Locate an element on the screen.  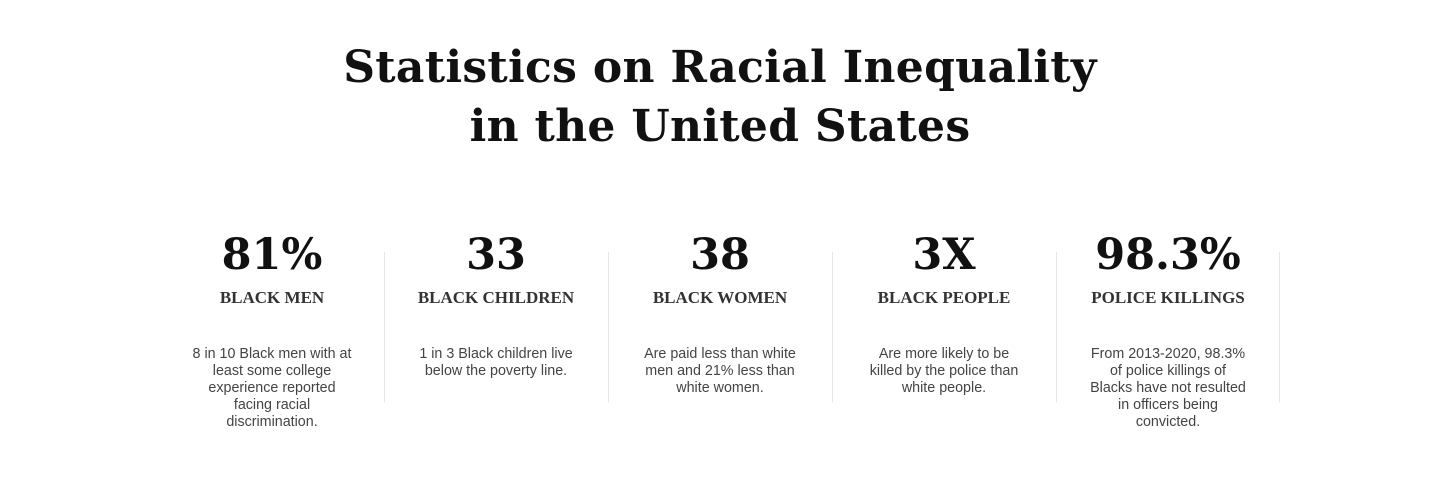
stat-value: 33 is located at coordinates (496, 255).